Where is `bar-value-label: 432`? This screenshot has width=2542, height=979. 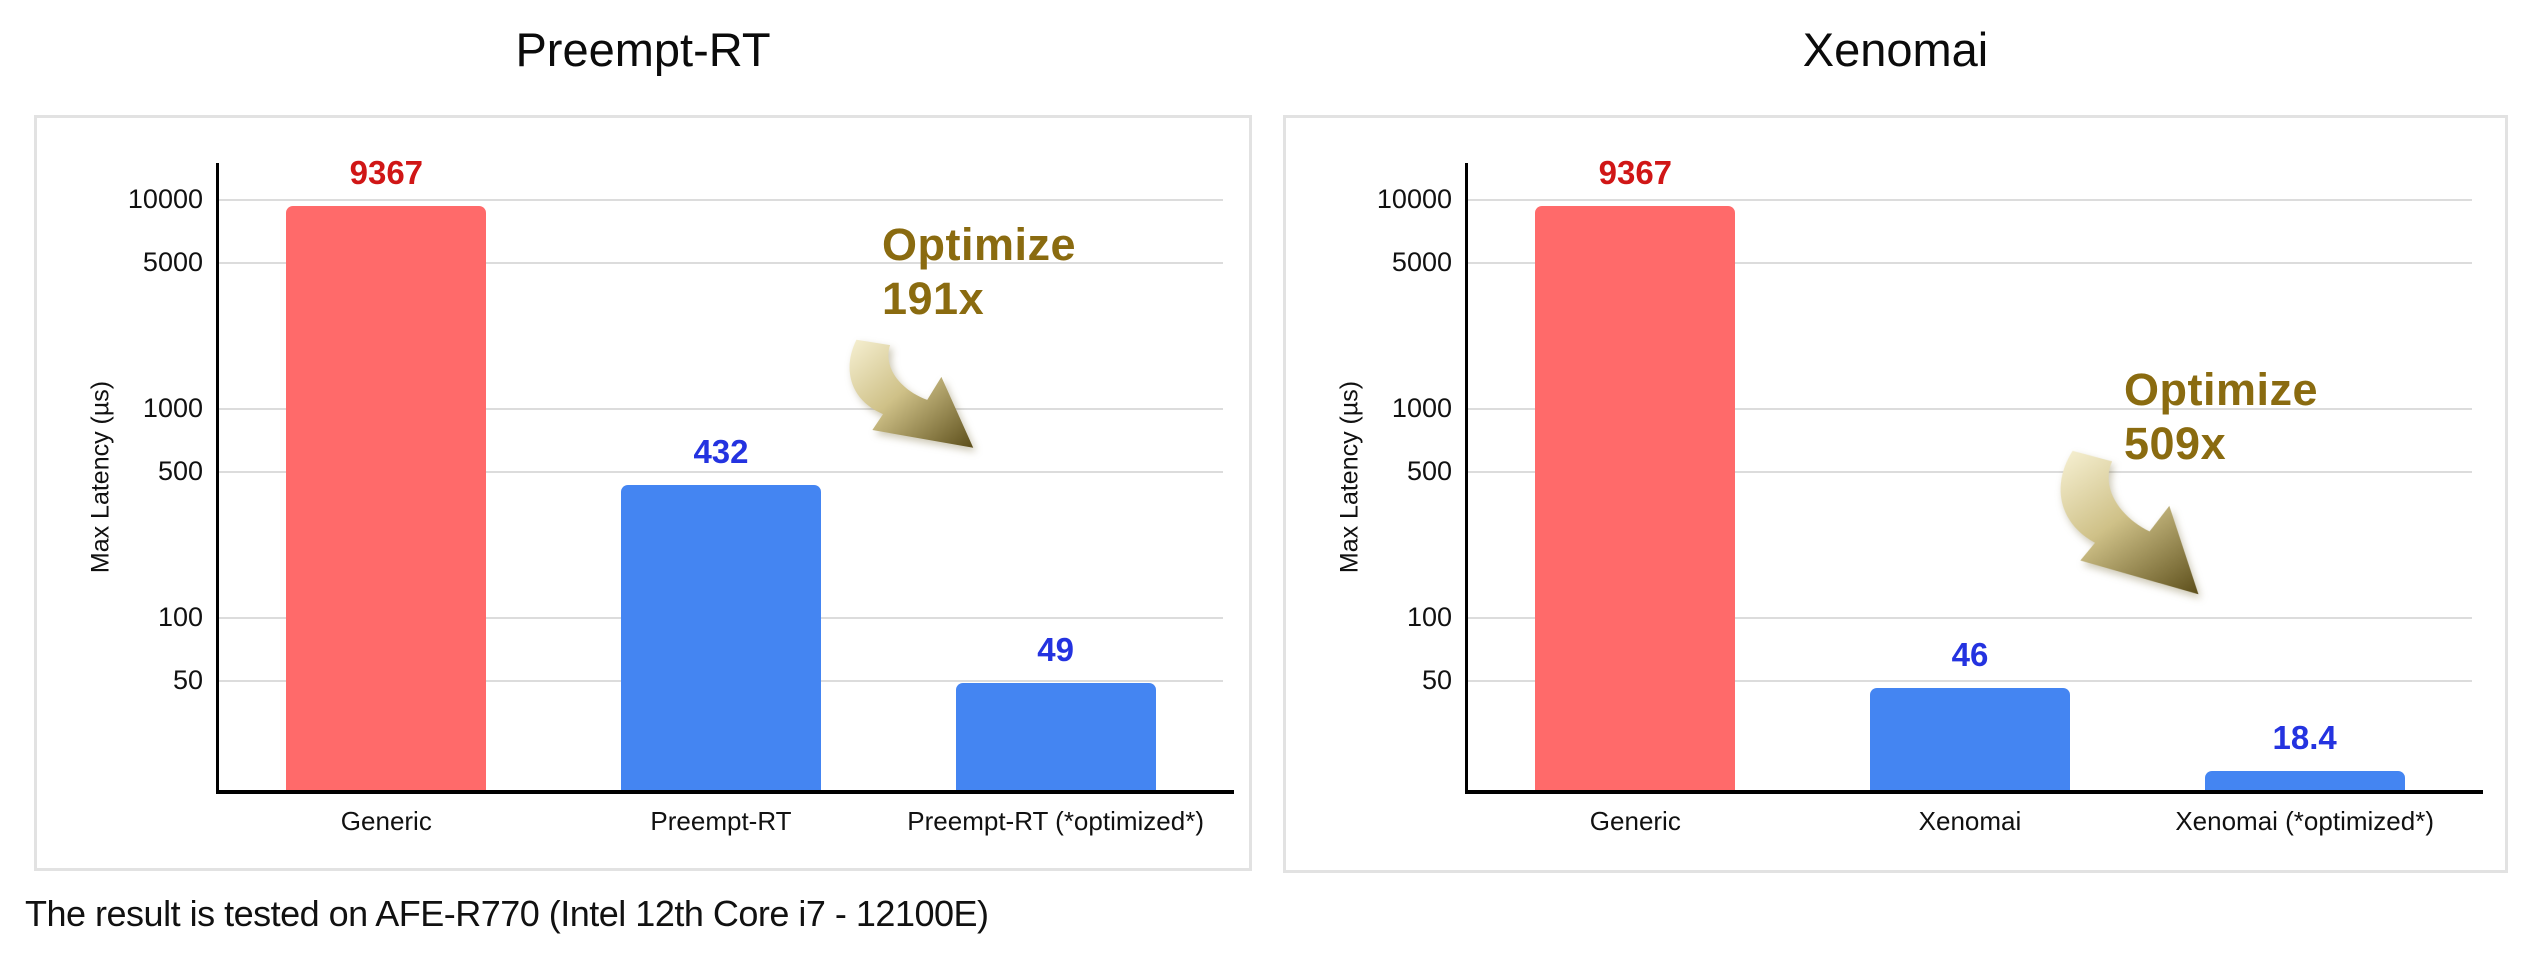 bar-value-label: 432 is located at coordinates (721, 451).